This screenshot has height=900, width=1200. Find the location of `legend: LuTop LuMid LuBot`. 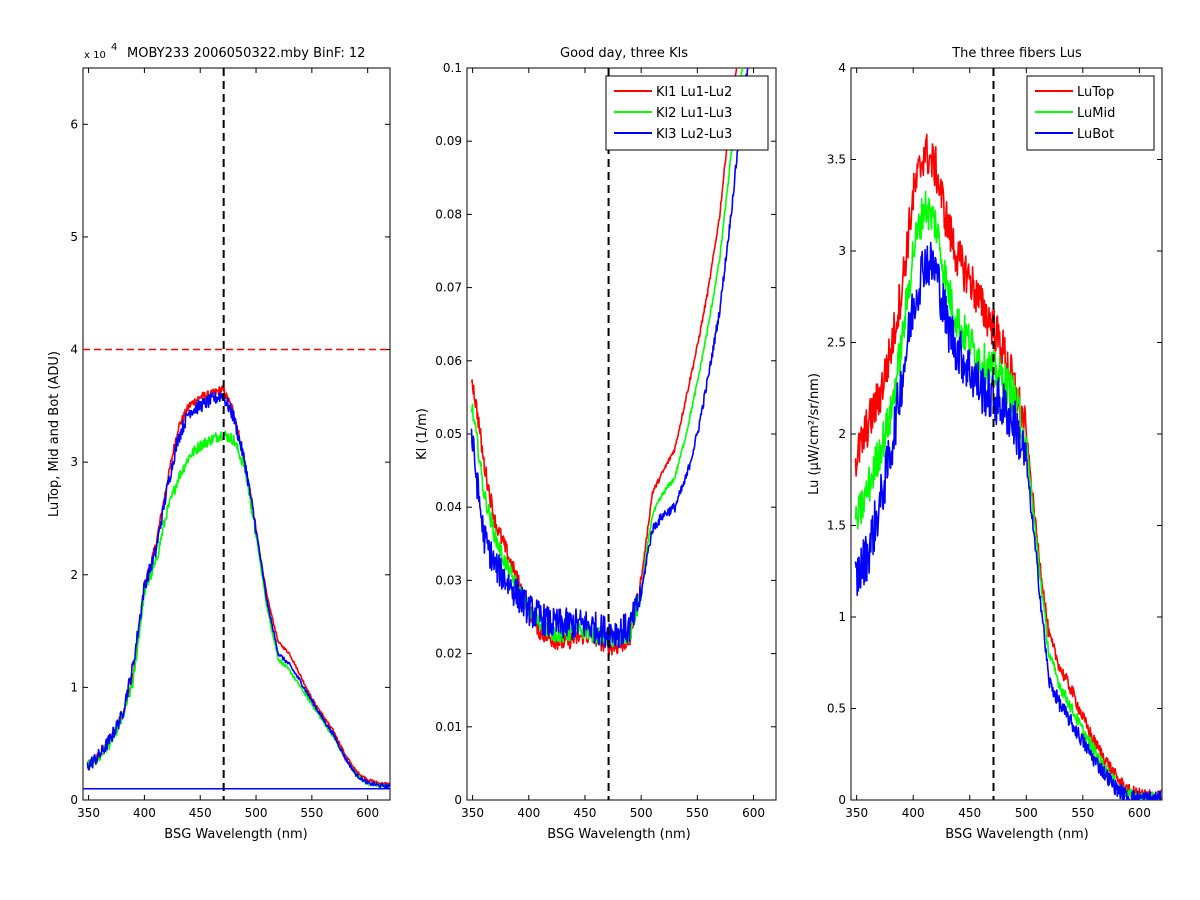

legend: LuTop LuMid LuBot is located at coordinates (1090, 113).